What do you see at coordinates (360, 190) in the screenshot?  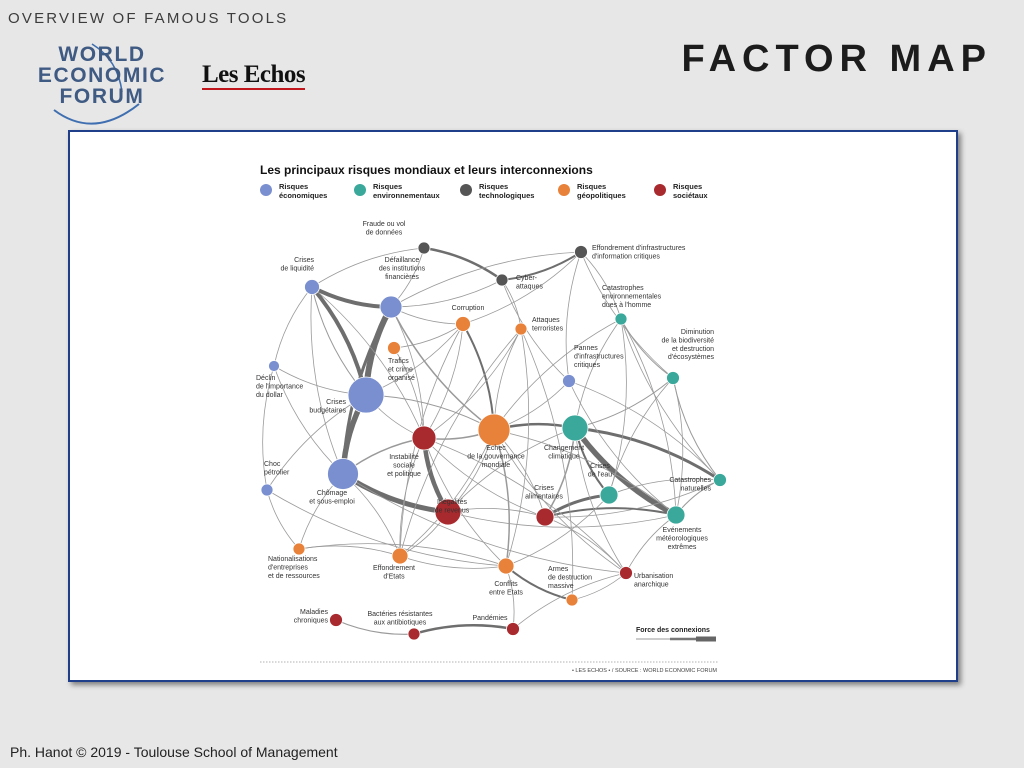 I see `legend-dot-environmental` at bounding box center [360, 190].